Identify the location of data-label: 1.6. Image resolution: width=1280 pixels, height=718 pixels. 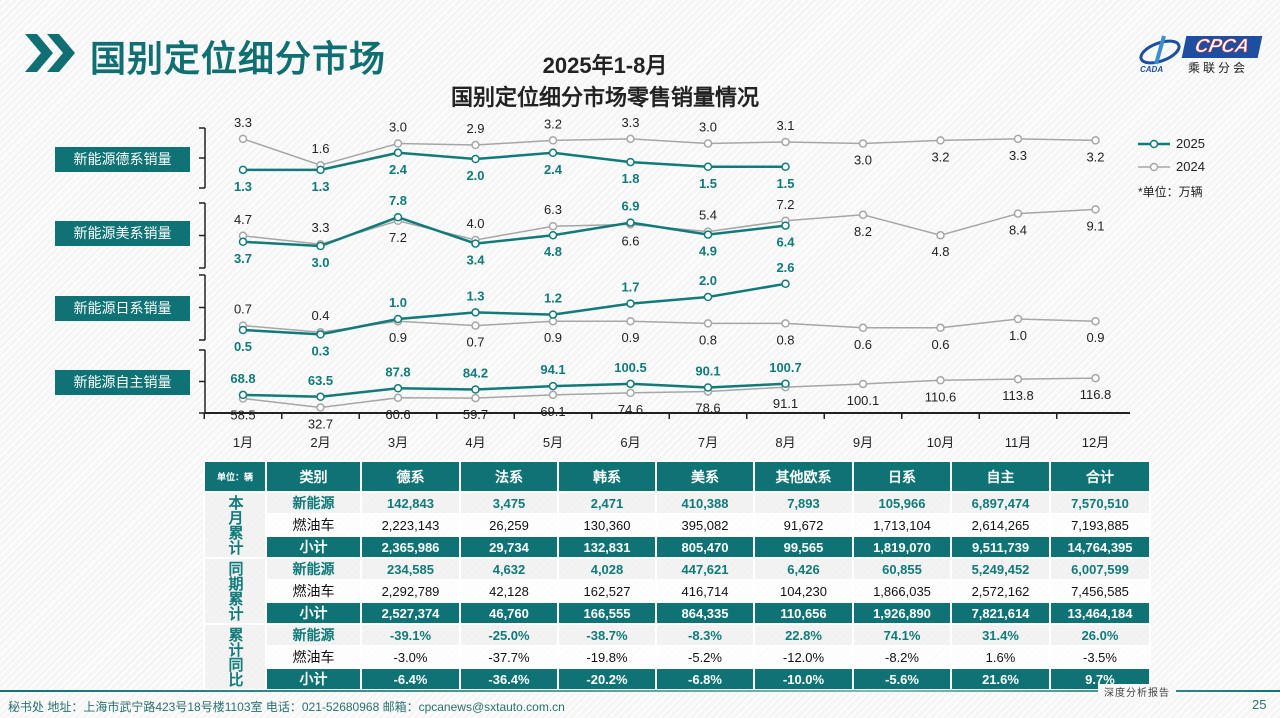
(320, 148).